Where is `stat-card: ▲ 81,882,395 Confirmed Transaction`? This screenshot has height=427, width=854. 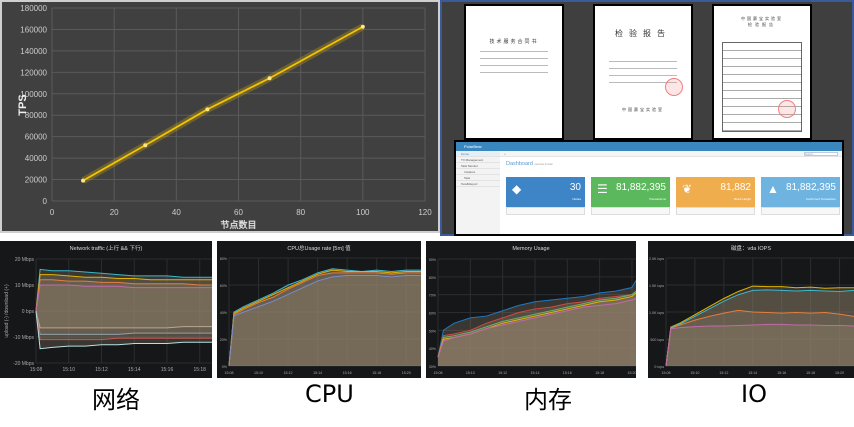 stat-card: ▲ 81,882,395 Confirmed Transaction is located at coordinates (800, 192).